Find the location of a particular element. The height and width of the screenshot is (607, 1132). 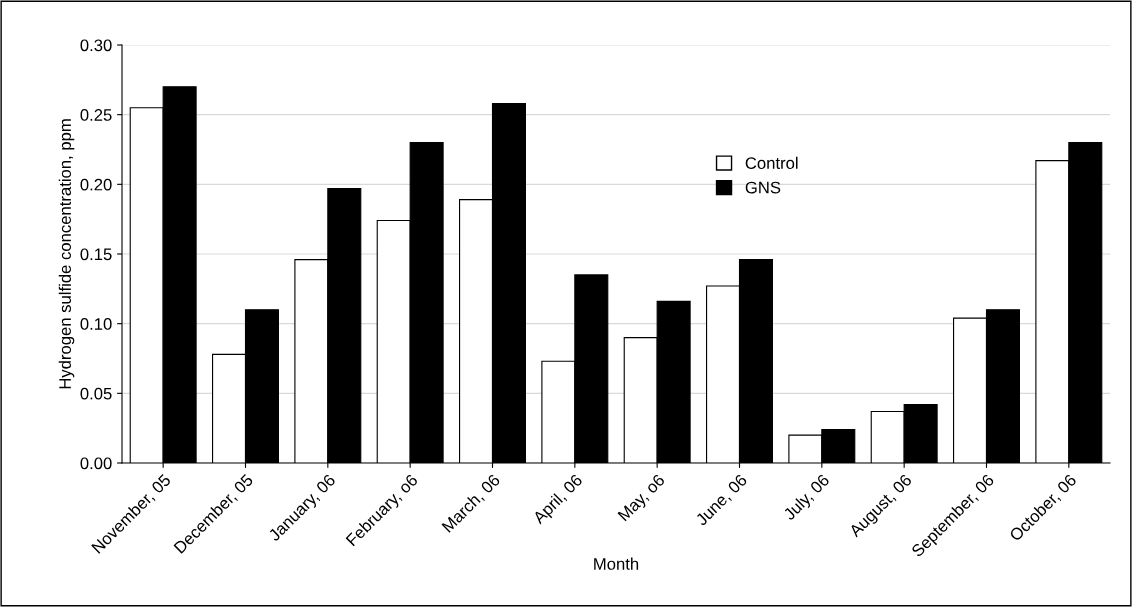

y-tick-label: 0.30 is located at coordinates (96, 45).